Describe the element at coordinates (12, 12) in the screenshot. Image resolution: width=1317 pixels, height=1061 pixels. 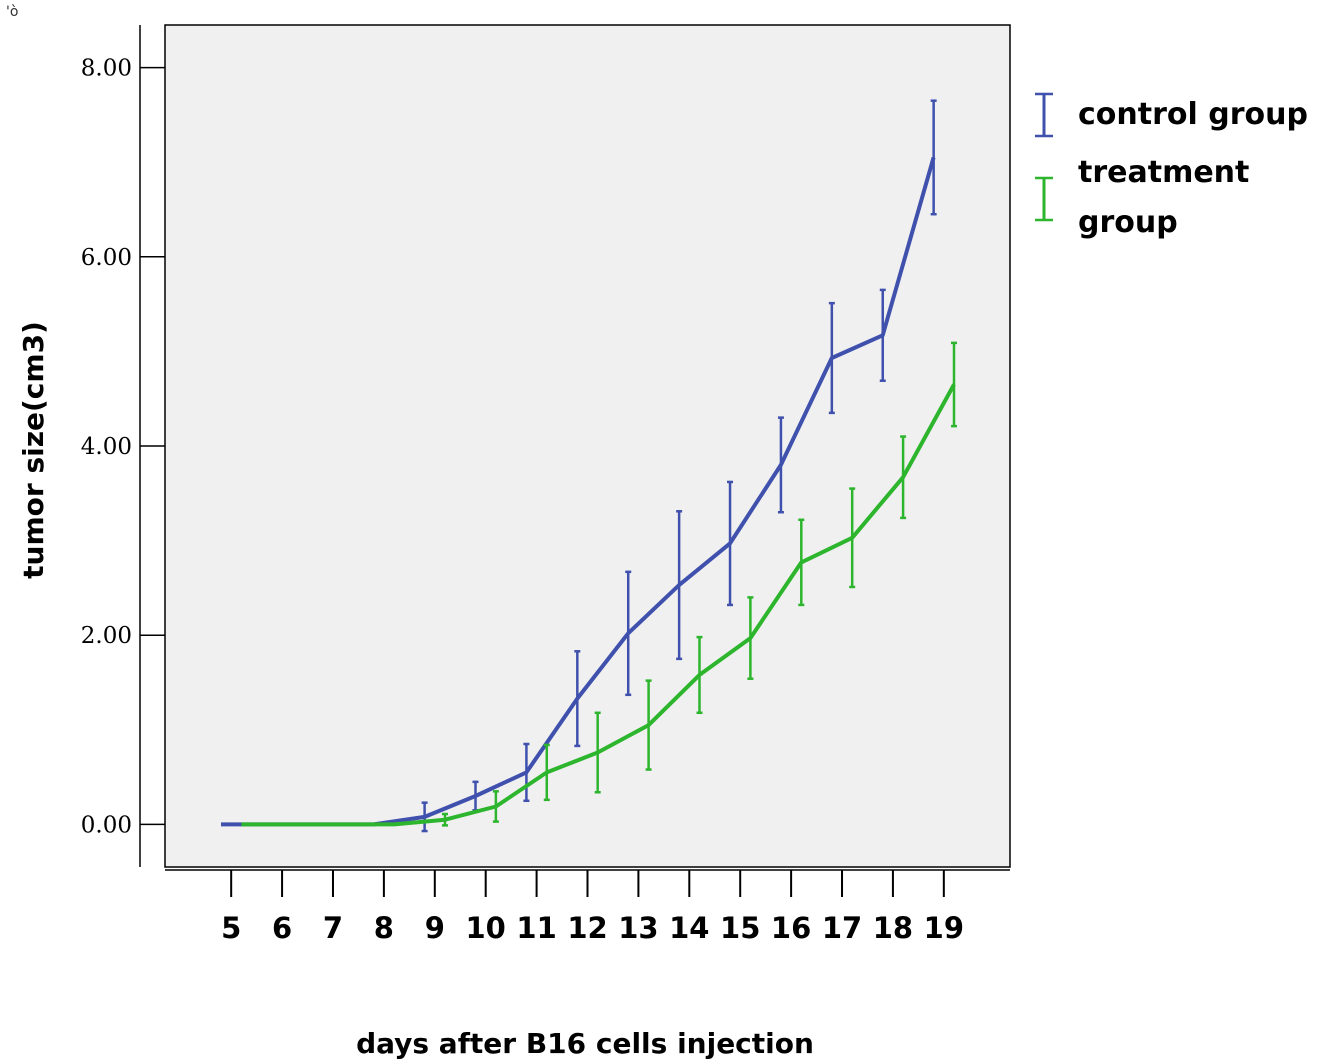
I see `corner-mark: 'ò` at that location.